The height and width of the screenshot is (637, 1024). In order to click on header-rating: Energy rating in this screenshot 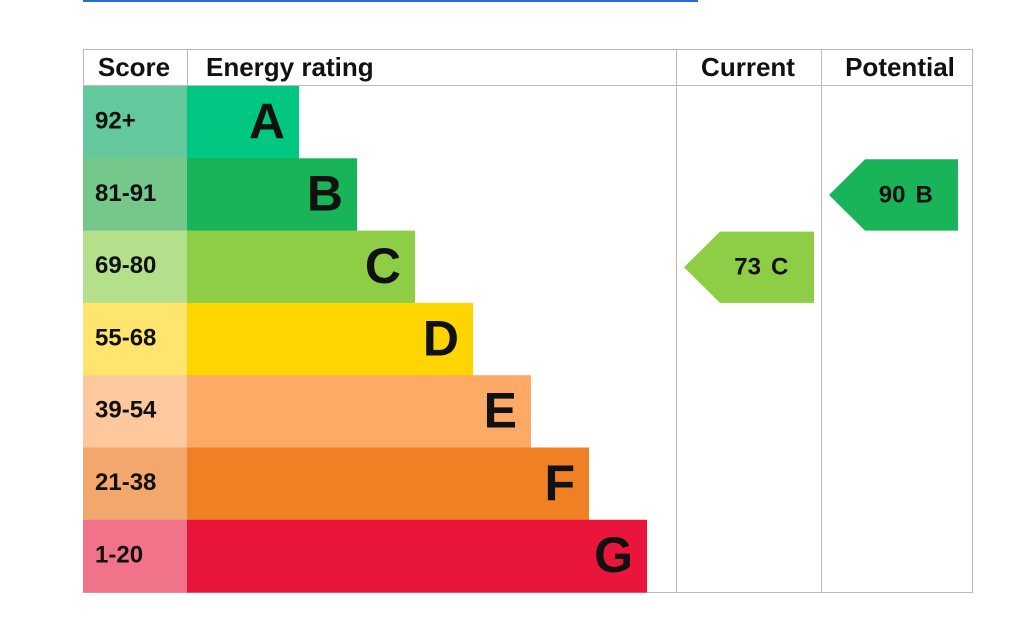, I will do `click(290, 67)`.